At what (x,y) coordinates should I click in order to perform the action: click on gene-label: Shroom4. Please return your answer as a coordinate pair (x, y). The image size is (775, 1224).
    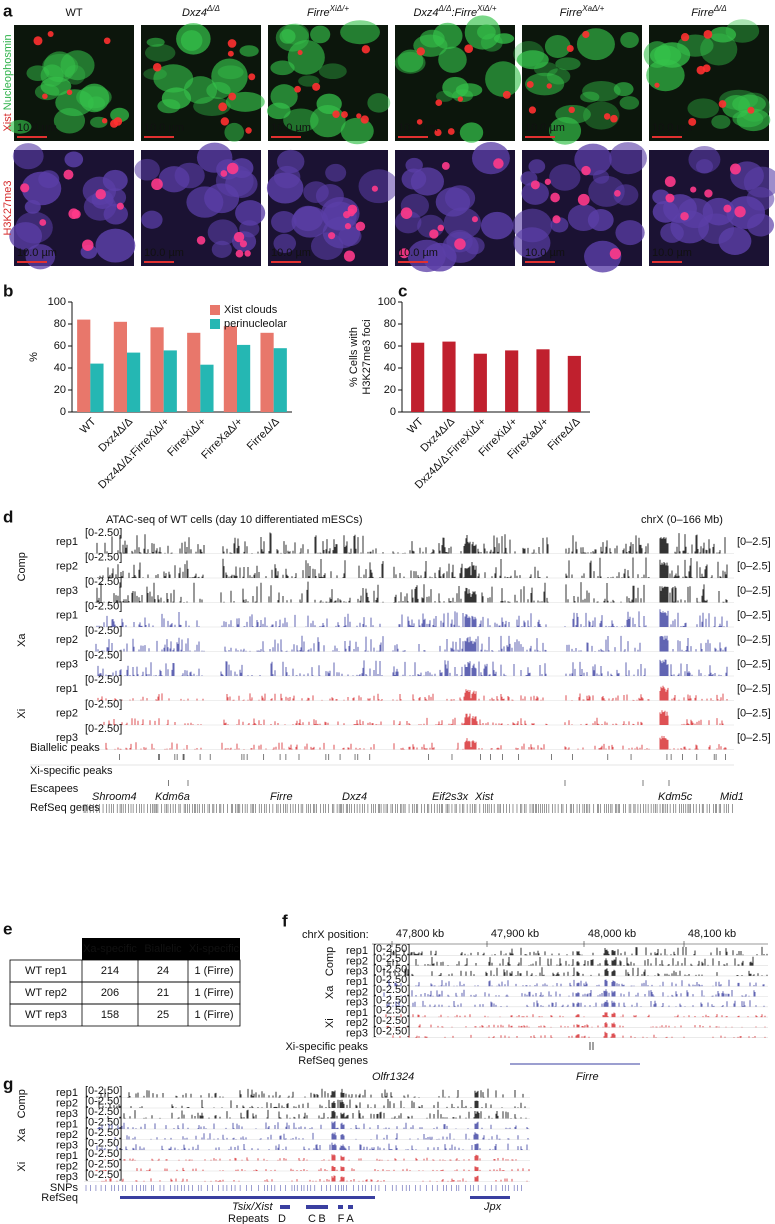
    Looking at the image, I should click on (114, 797).